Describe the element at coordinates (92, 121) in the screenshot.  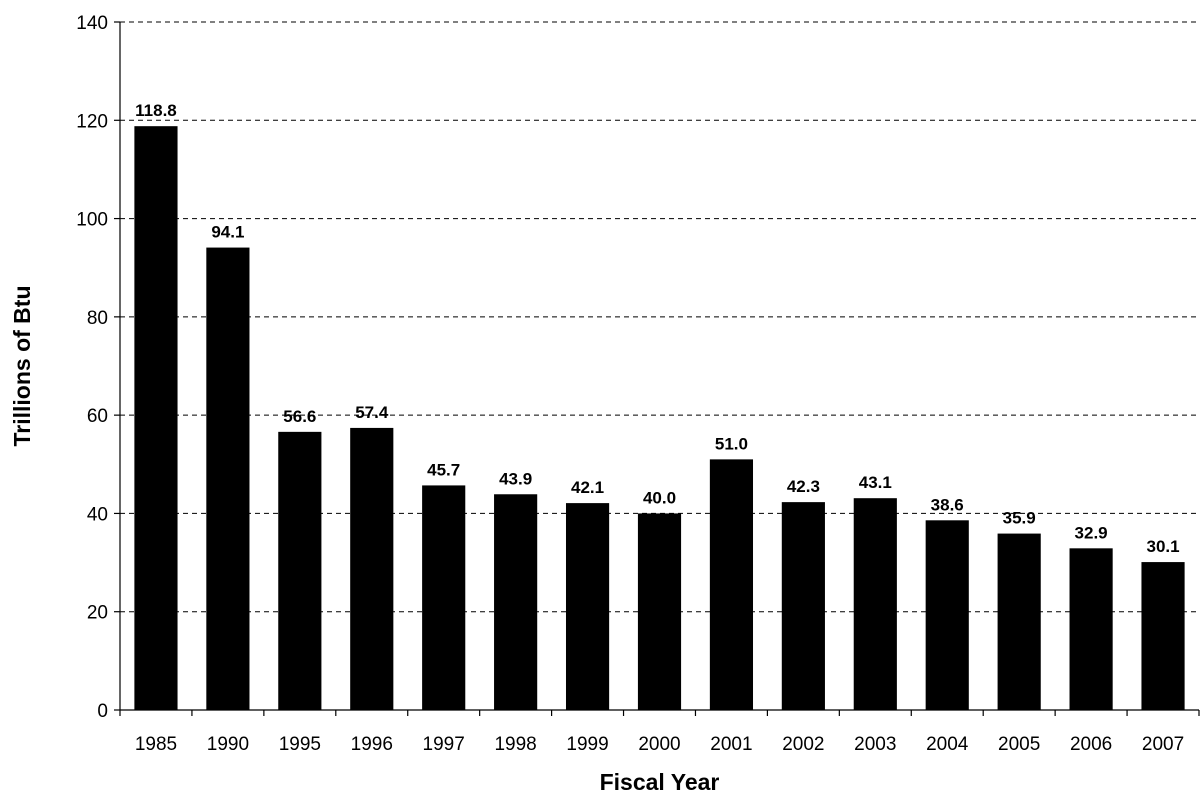
I see `y-tick-label: 120` at that location.